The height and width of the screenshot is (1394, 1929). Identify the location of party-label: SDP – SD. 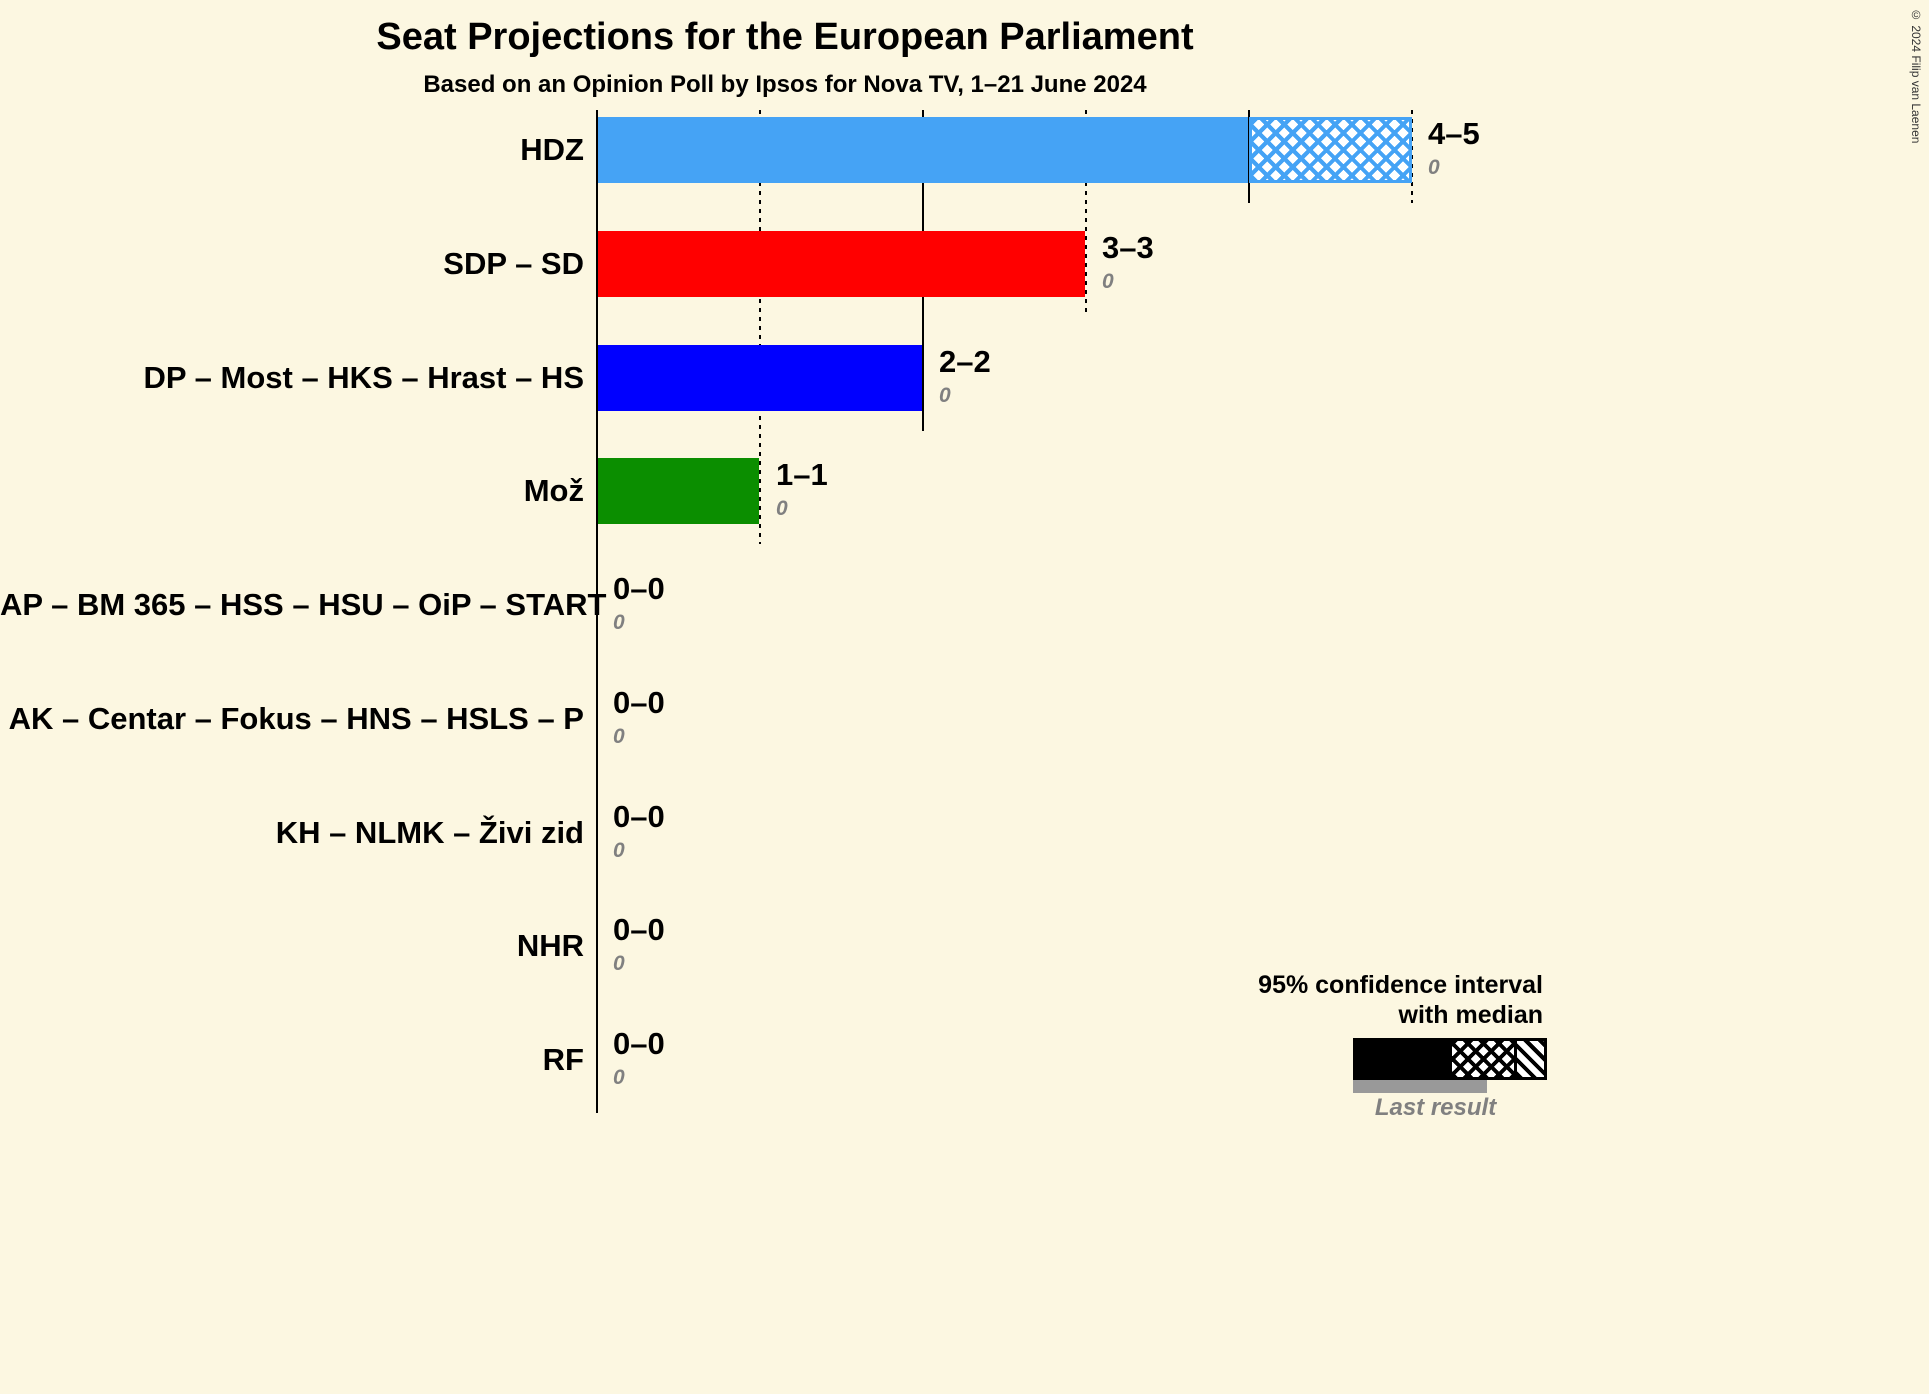
(513, 263).